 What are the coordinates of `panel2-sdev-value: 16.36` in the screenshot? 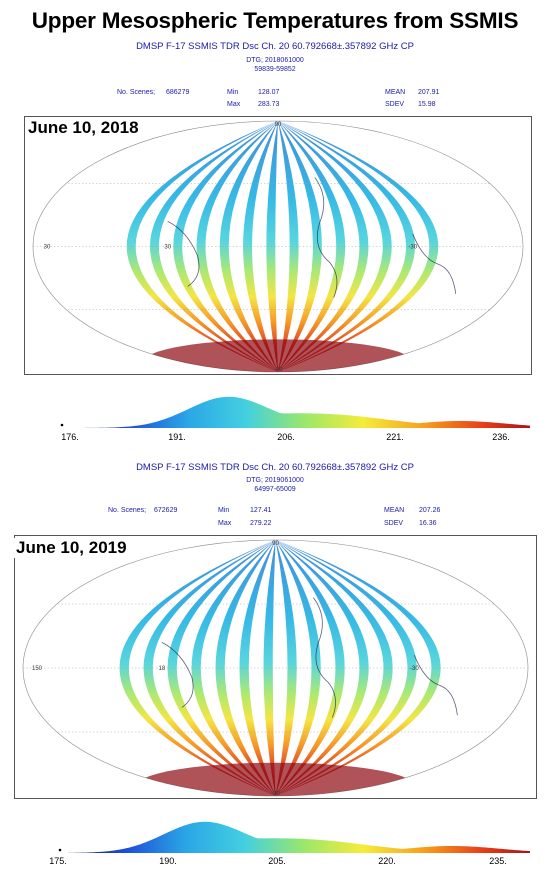 It's located at (428, 523).